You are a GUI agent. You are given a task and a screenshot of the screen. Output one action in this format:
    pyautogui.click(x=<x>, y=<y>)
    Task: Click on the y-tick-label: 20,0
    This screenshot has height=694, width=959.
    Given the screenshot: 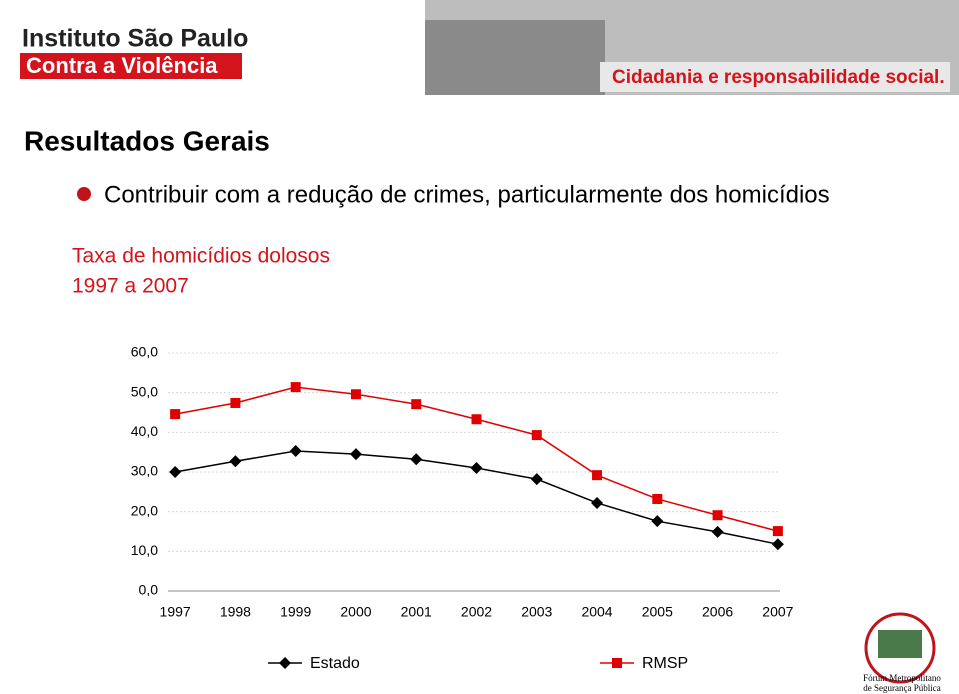 What is the action you would take?
    pyautogui.click(x=144, y=510)
    